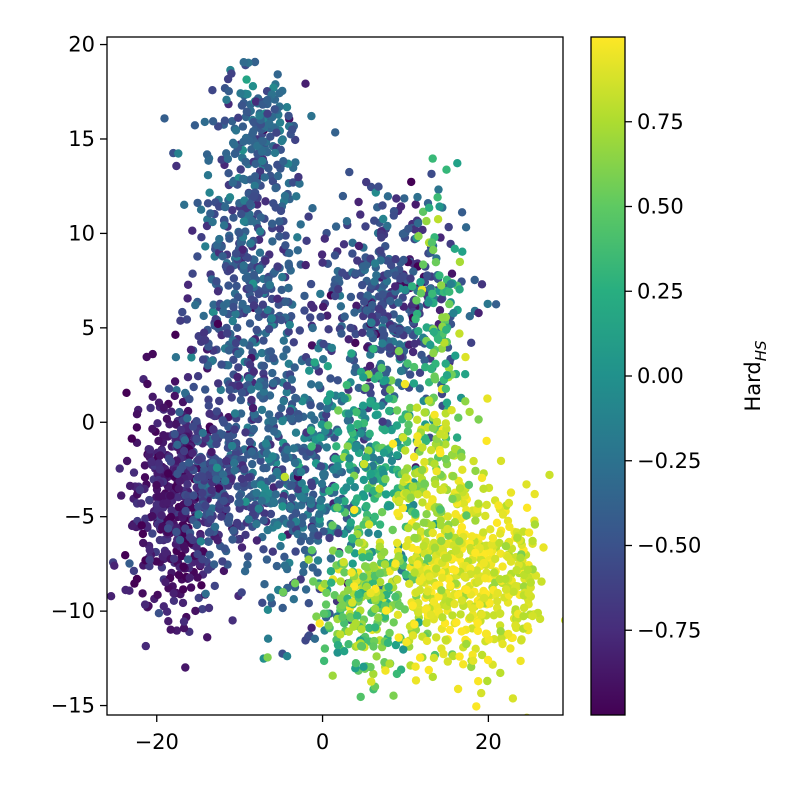 The height and width of the screenshot is (797, 793). I want to click on y-tick-label: −10, so click(73, 611).